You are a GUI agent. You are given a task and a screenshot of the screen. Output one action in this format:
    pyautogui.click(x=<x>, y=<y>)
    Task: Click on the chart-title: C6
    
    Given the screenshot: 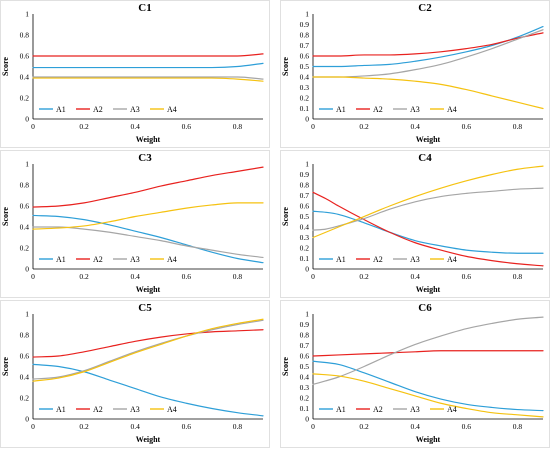 What is the action you would take?
    pyautogui.click(x=425, y=308)
    